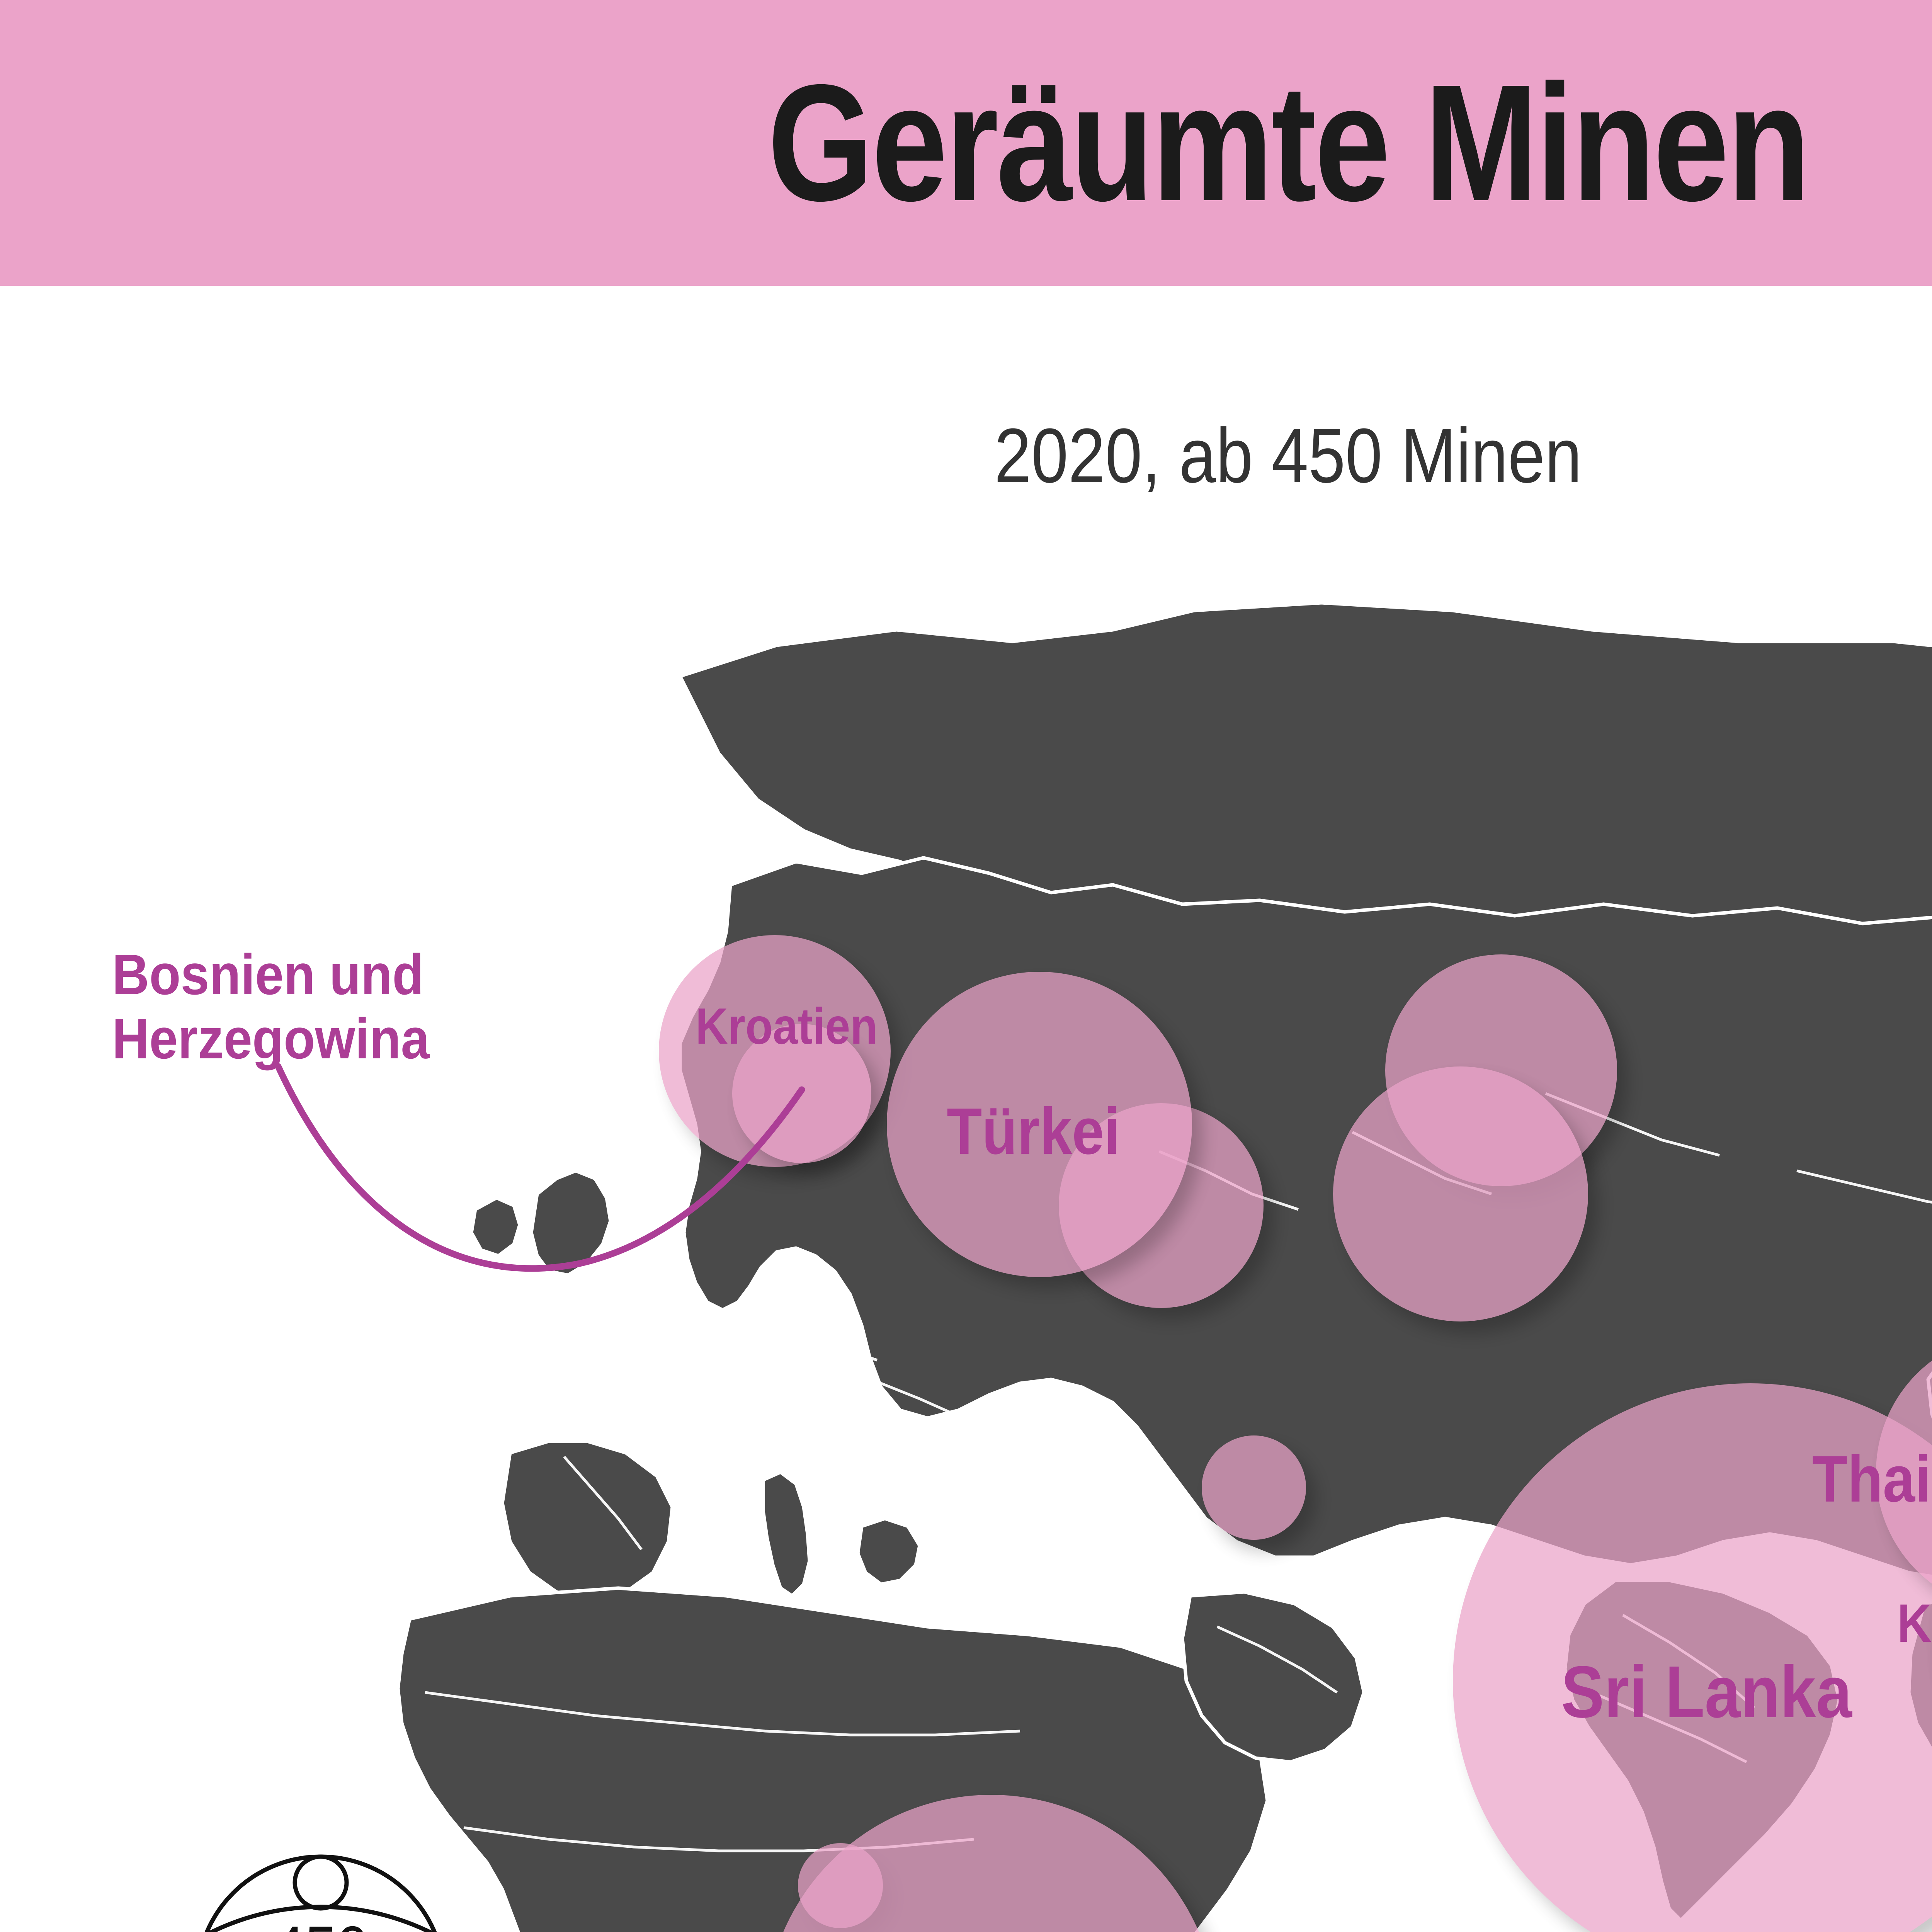  Describe the element at coordinates (1288, 456) in the screenshot. I see `subtitle: 2020, ab 450 Minen` at that location.